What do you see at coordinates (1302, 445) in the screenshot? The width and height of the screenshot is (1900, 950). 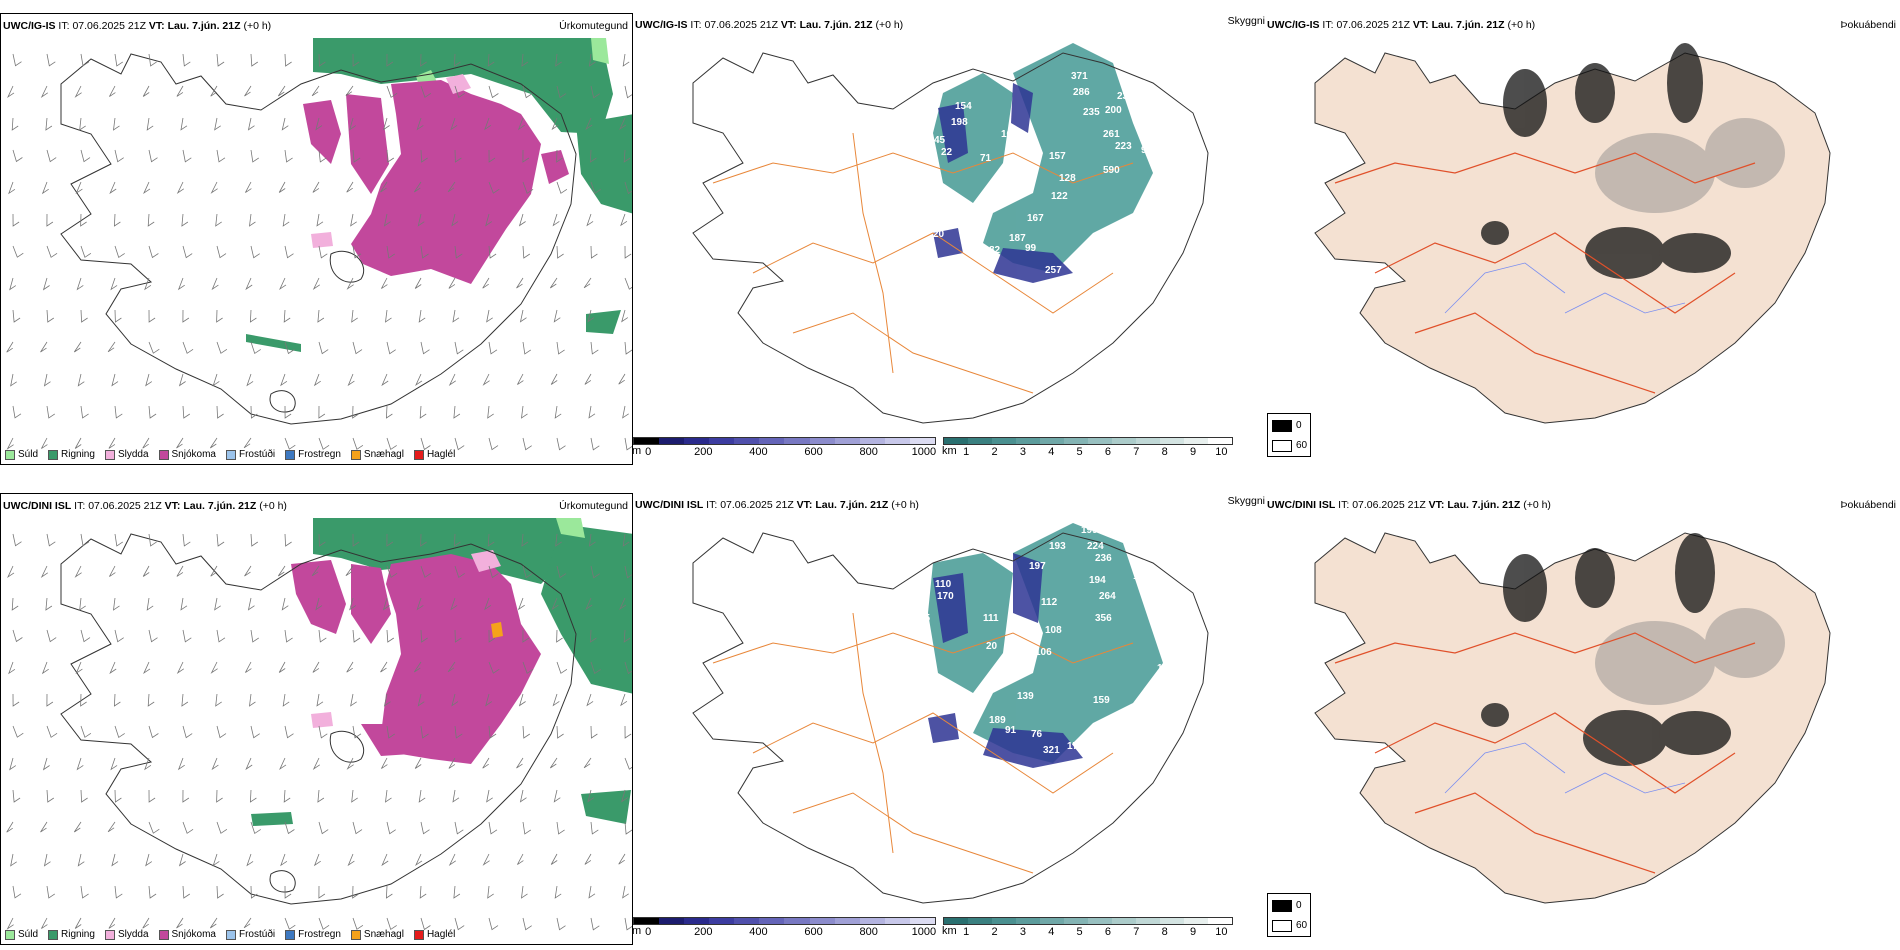 I see `fog-white-value: 60` at bounding box center [1302, 445].